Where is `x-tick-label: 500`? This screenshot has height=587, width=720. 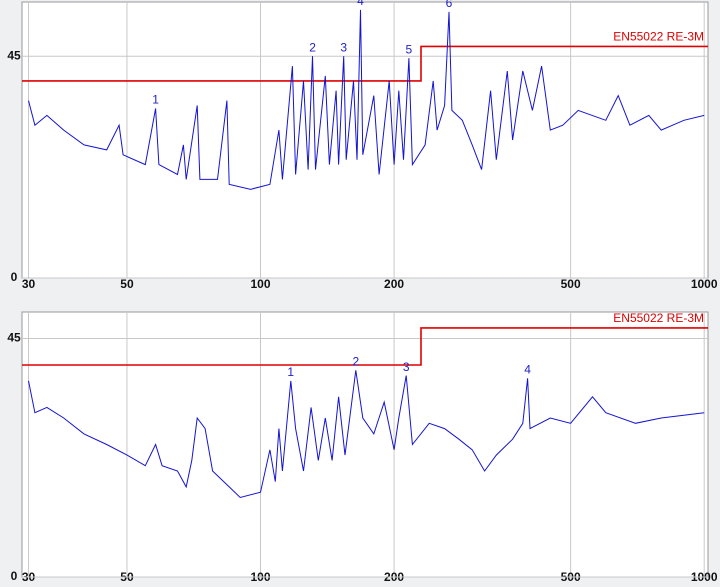 x-tick-label: 500 is located at coordinates (571, 284).